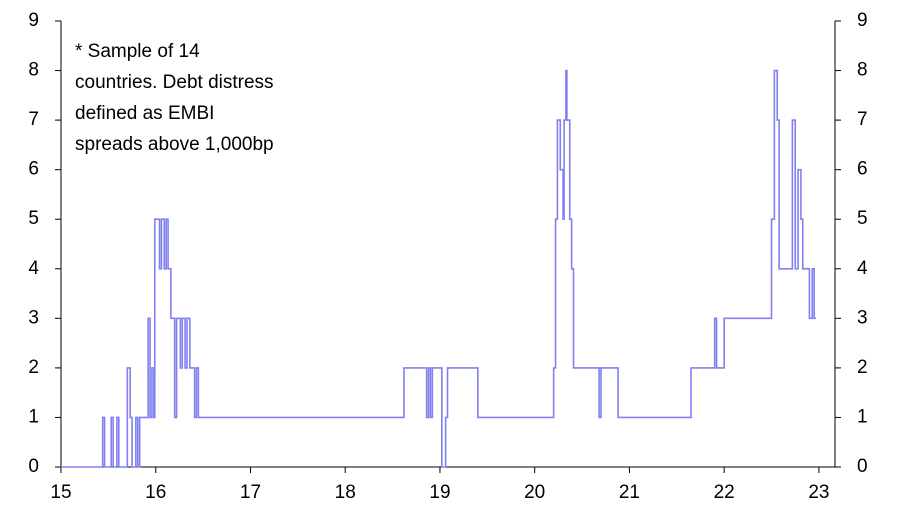 The width and height of the screenshot is (901, 515). Describe the element at coordinates (862, 70) in the screenshot. I see `y2-tick-label: 8` at that location.